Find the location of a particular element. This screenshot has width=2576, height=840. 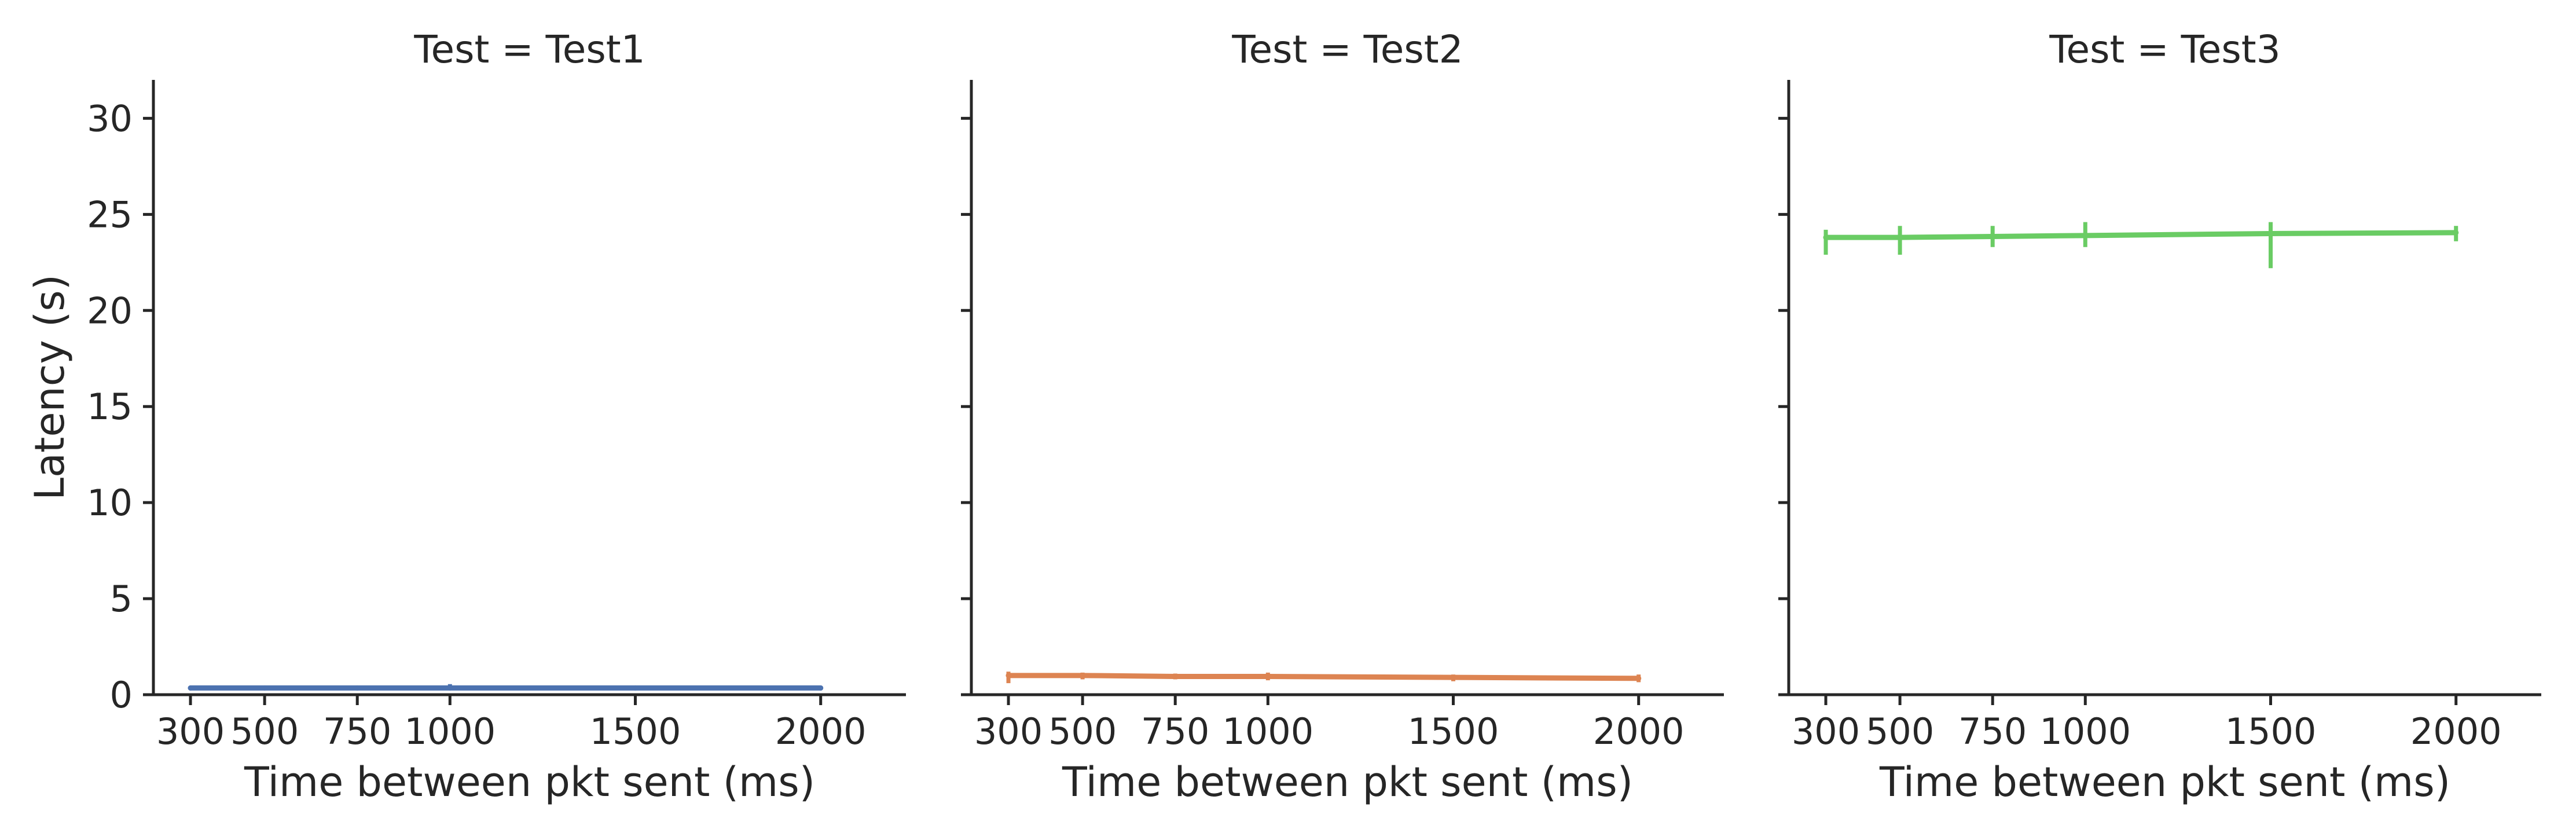

y-tick-label: 15 is located at coordinates (110, 407).